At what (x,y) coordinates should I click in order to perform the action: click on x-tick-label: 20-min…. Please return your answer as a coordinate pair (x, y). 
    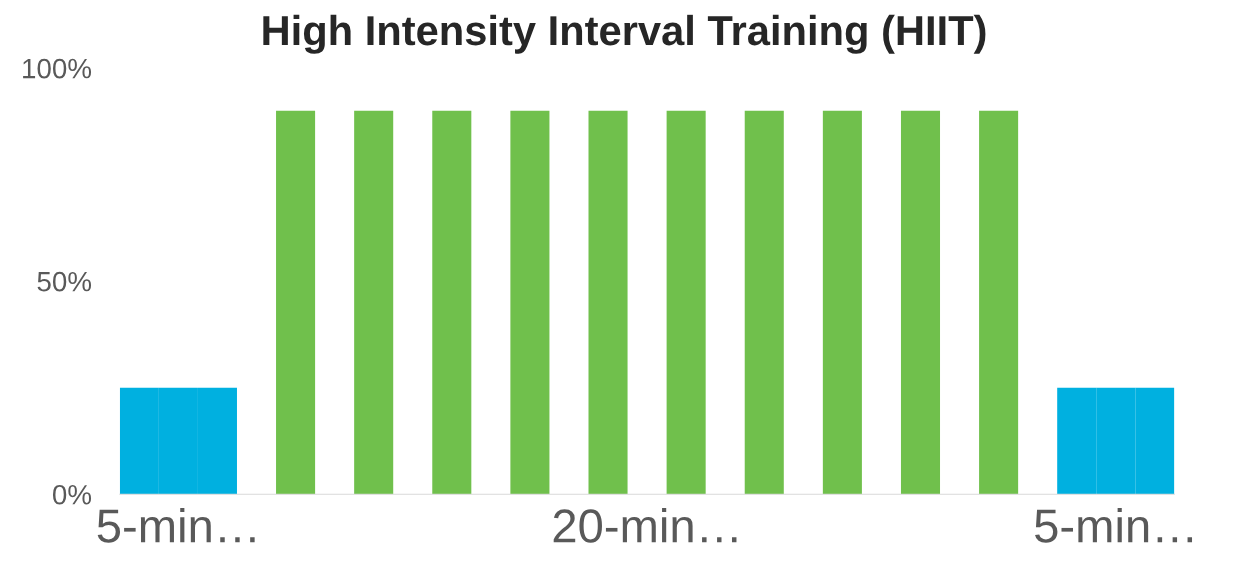
    Looking at the image, I should click on (645, 525).